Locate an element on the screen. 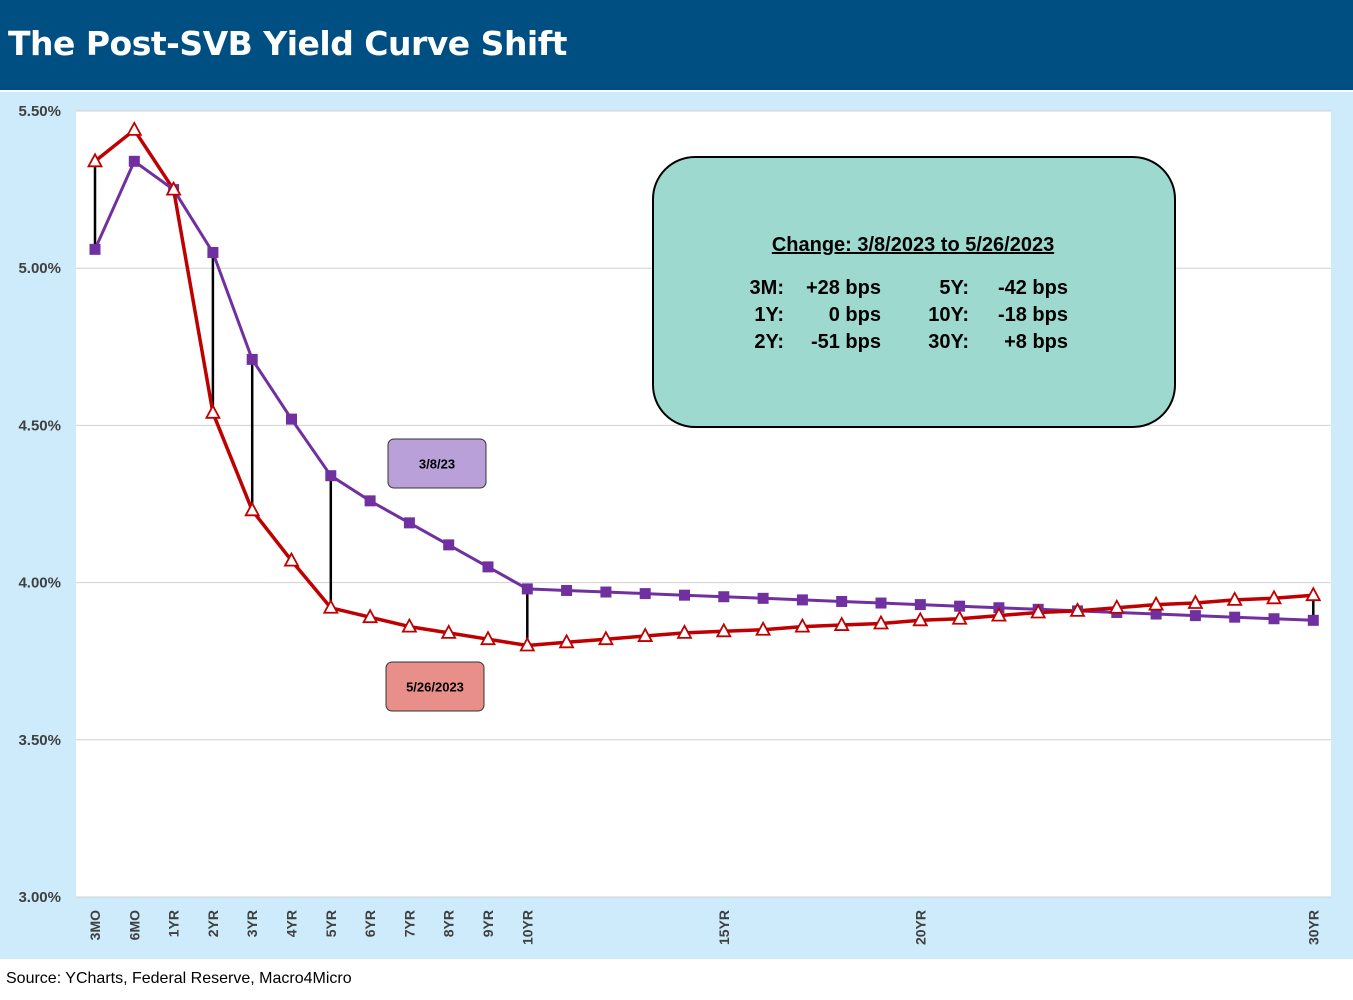 Image resolution: width=1353 pixels, height=1000 pixels. annotation-right-value: -18 bps is located at coordinates (1033, 315).